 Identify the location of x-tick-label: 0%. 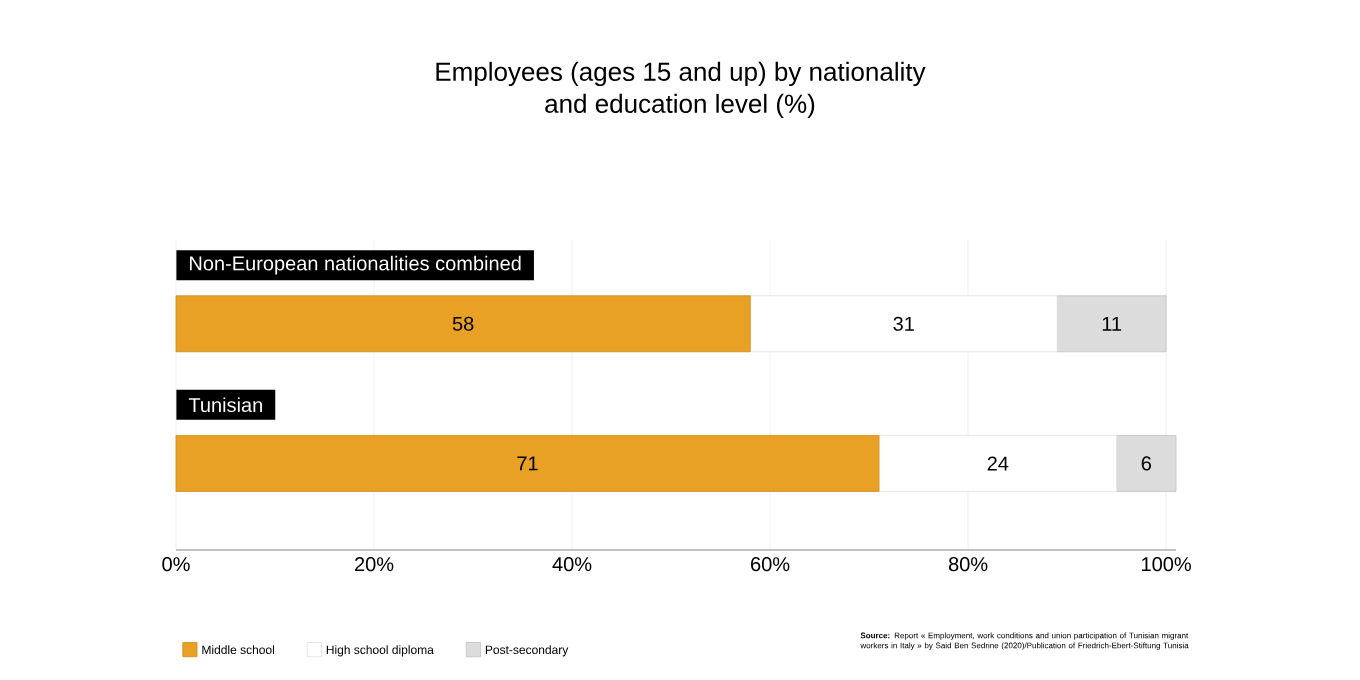
(176, 564).